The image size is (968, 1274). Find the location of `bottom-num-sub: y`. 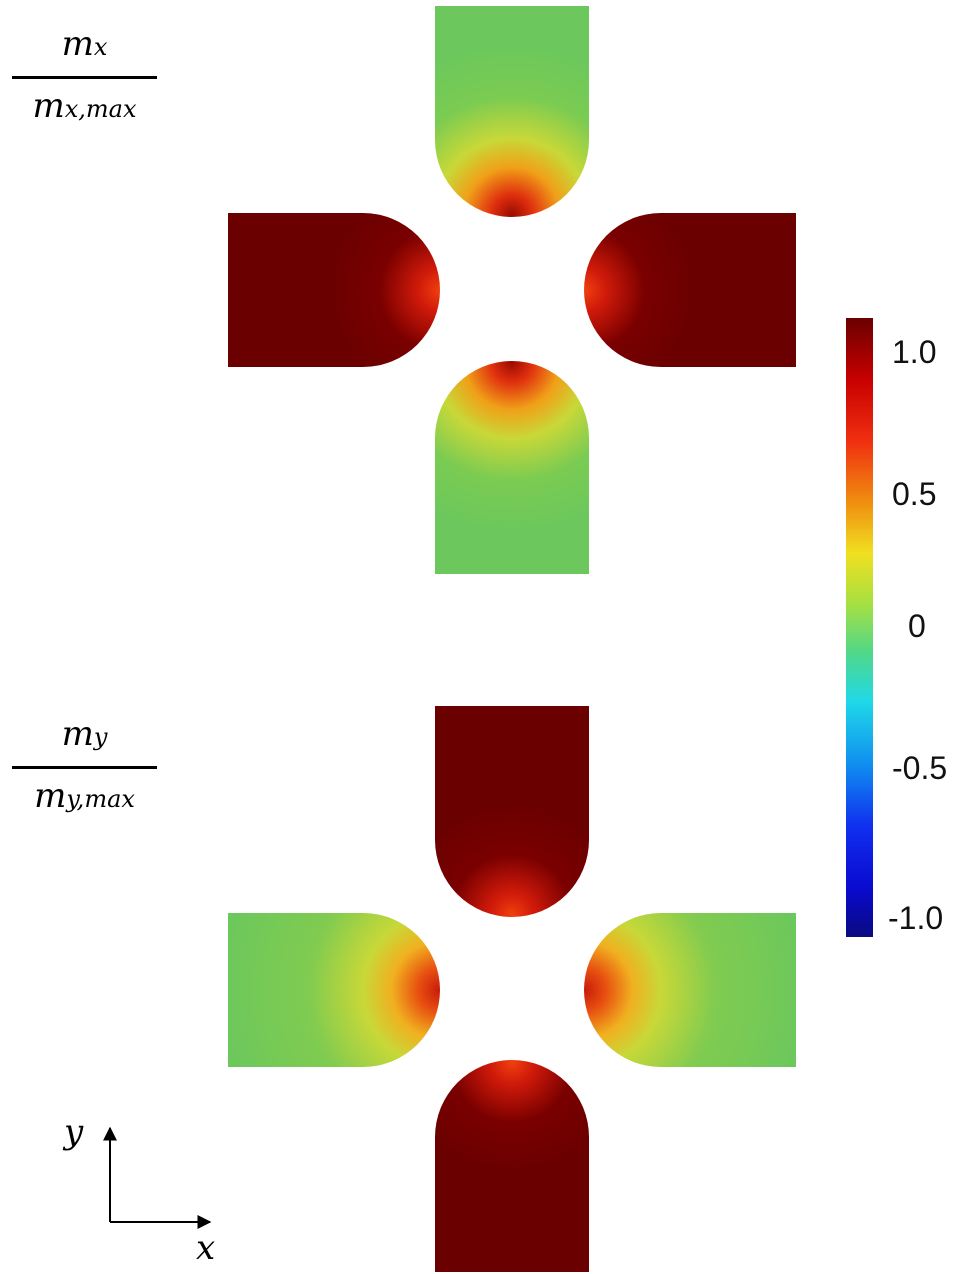

bottom-num-sub: y is located at coordinates (100, 737).